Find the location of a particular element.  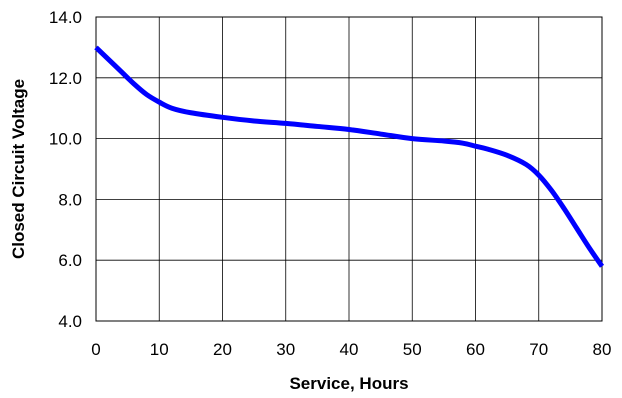

y-tick-label: 8.0 is located at coordinates (70, 199).